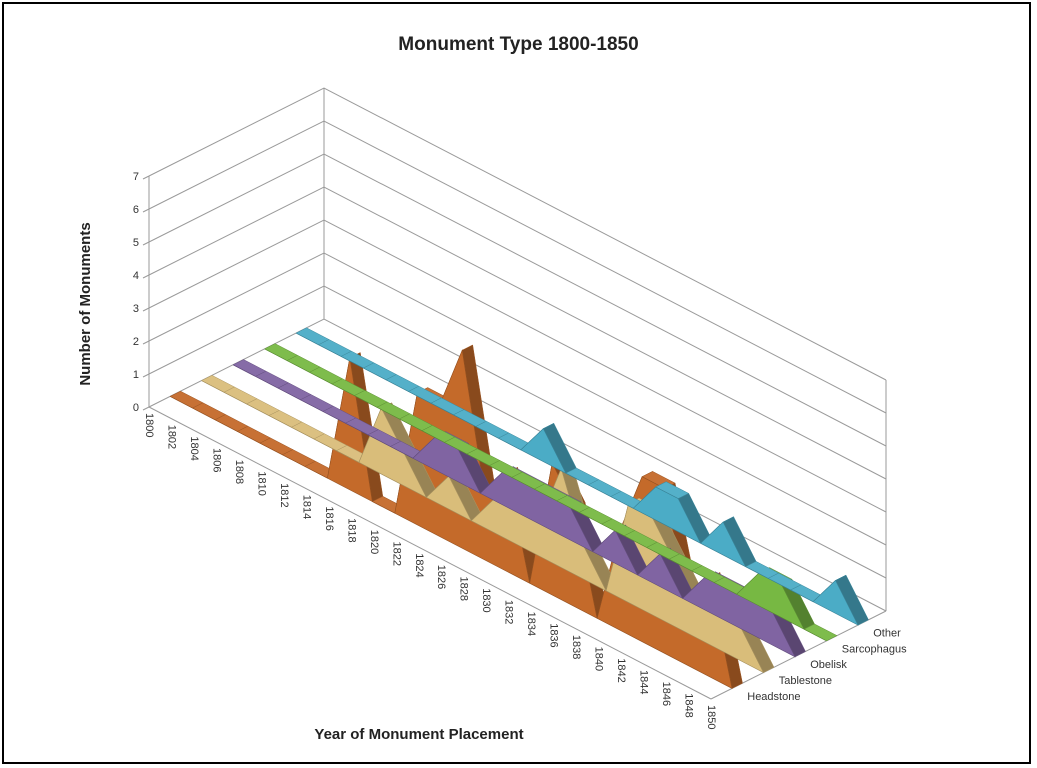 The width and height of the screenshot is (1037, 768). I want to click on x-tick-label: 1836, so click(554, 635).